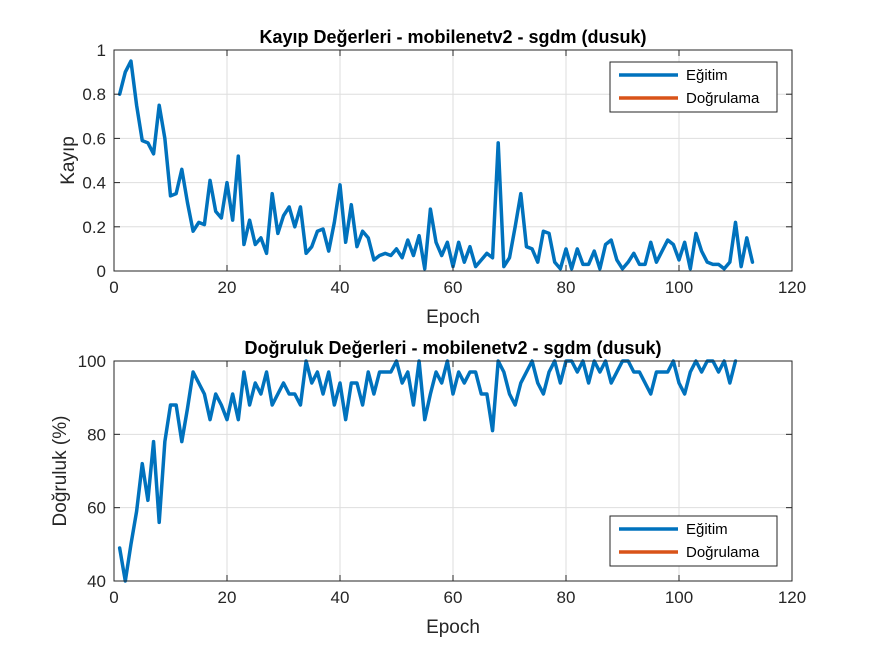  I want to click on y-tick-label: 0, so click(101, 271).